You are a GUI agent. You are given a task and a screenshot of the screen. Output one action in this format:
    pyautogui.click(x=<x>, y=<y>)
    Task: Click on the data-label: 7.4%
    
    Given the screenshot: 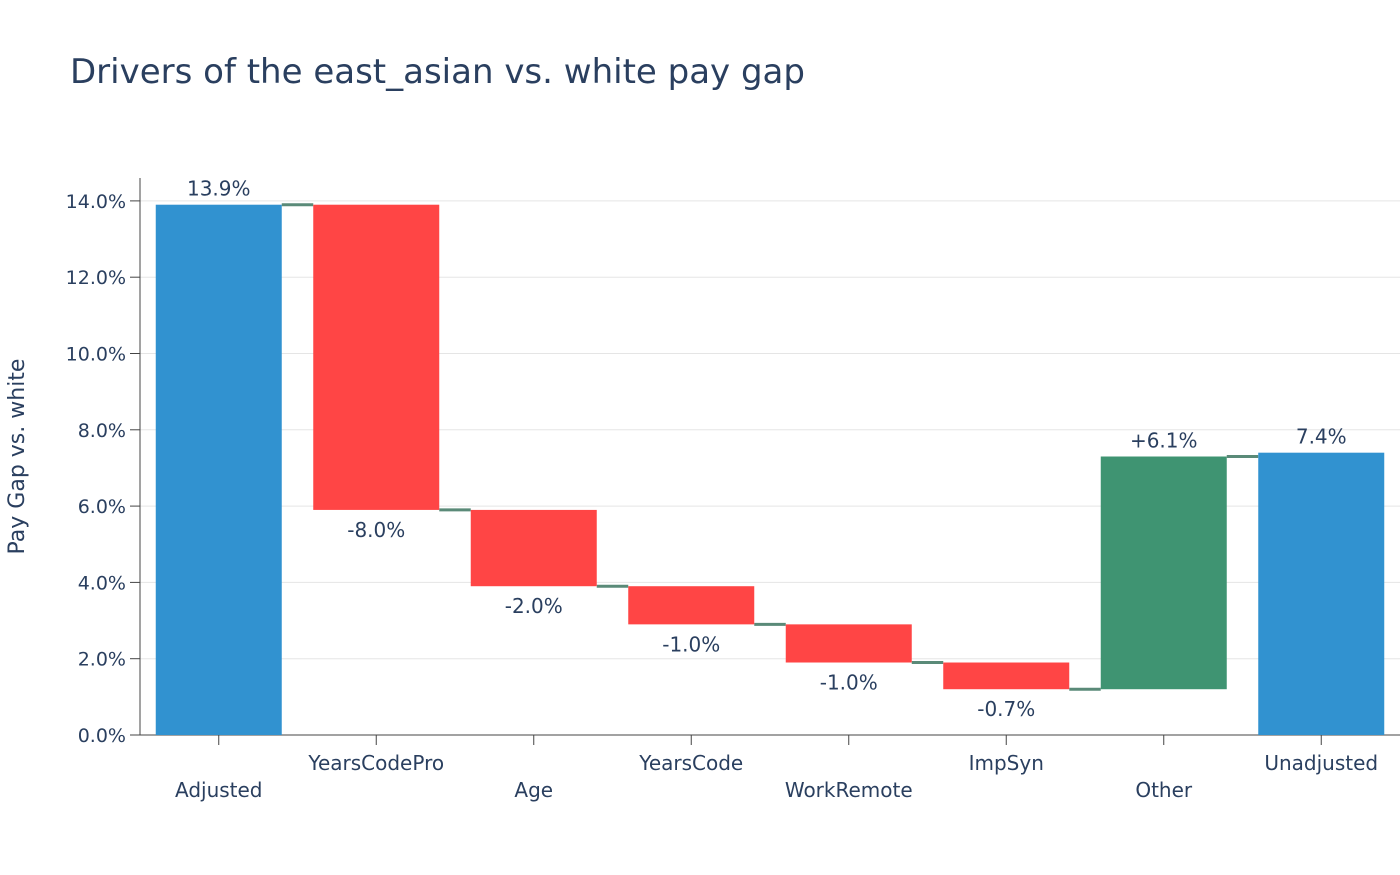 What is the action you would take?
    pyautogui.click(x=1321, y=437)
    